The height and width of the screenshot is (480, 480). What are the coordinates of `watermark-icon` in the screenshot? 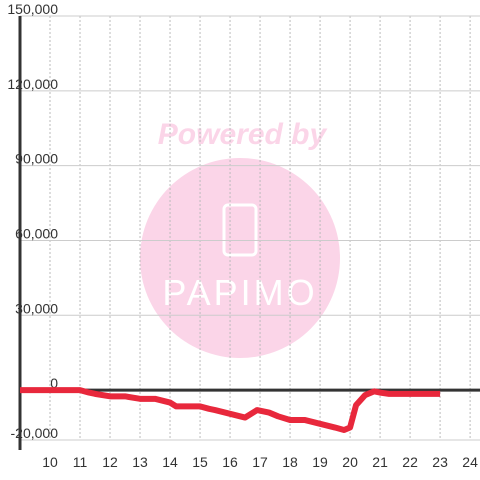 It's located at (240, 230).